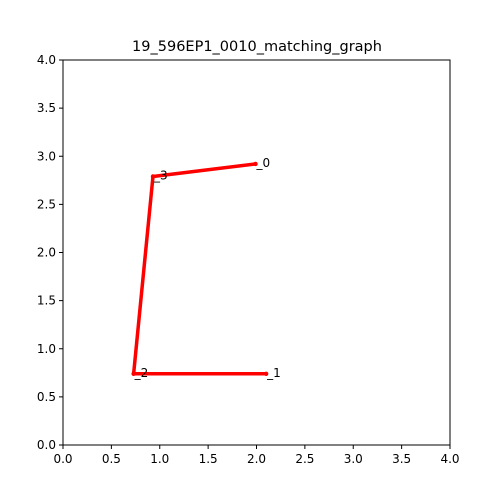  What do you see at coordinates (199, 269) in the screenshot?
I see `graph-edges` at bounding box center [199, 269].